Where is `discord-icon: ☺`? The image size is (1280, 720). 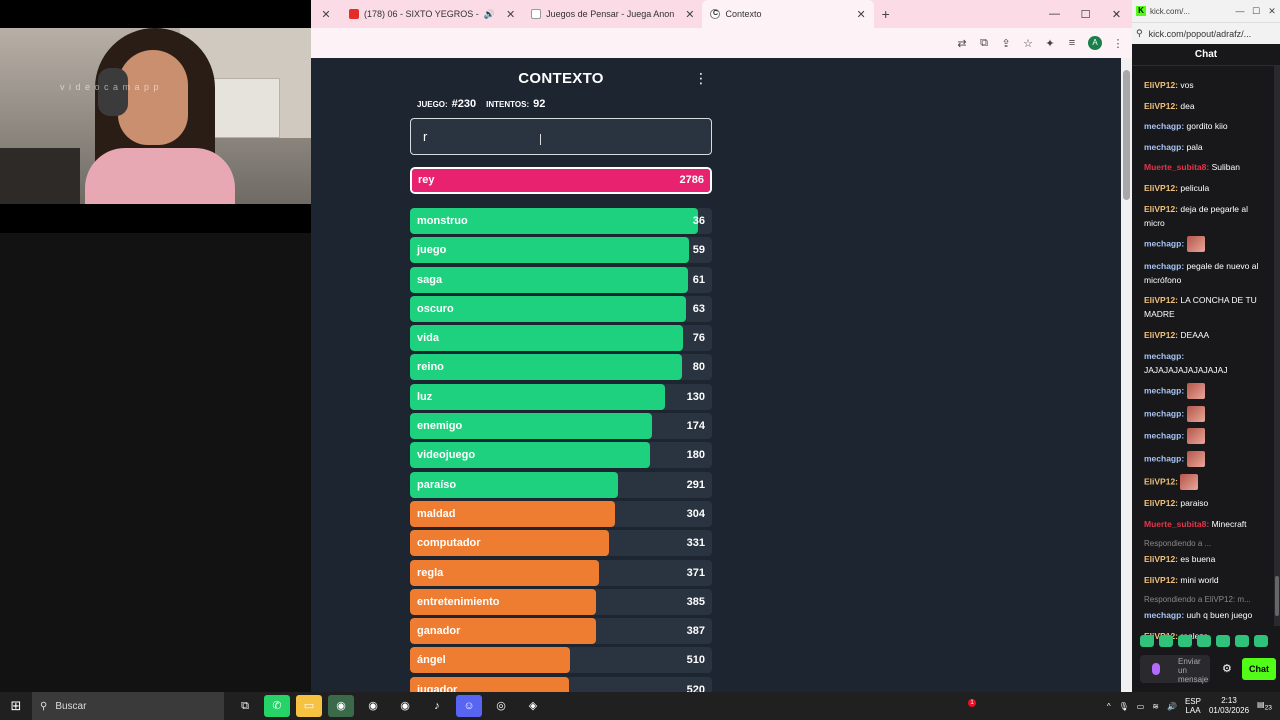 discord-icon: ☺ is located at coordinates (469, 706).